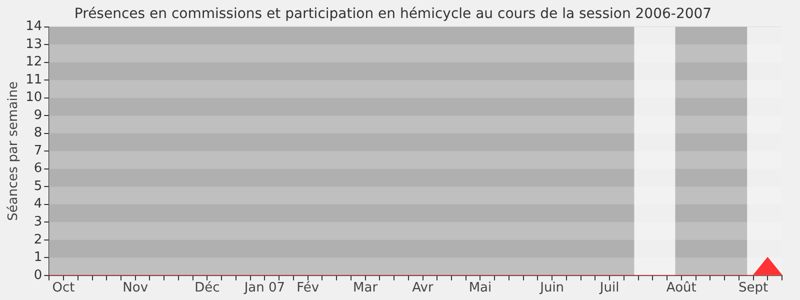  What do you see at coordinates (38, 222) in the screenshot?
I see `y-tick-label: 3` at bounding box center [38, 222].